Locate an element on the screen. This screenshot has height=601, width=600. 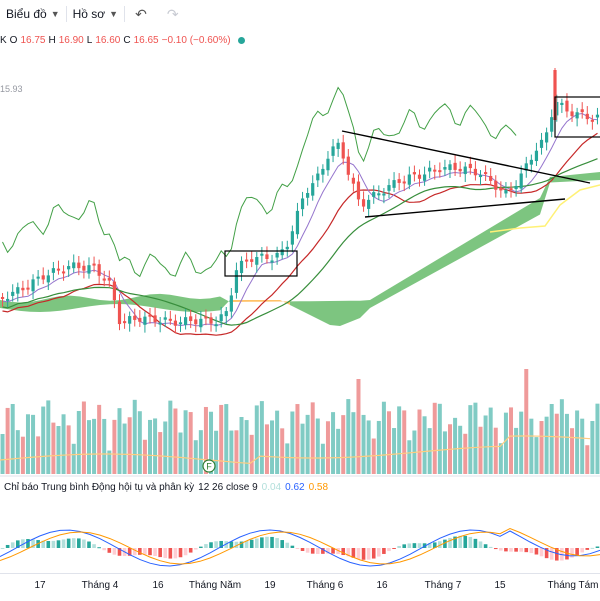
triangle-upper-trendline is located at coordinates (466, 157).